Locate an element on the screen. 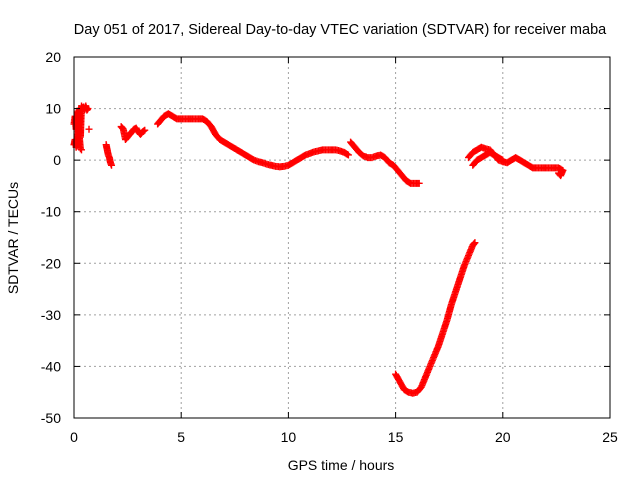  x-tick-label: 20 is located at coordinates (503, 437).